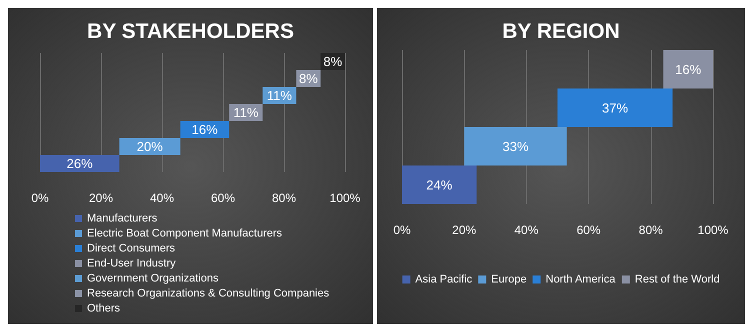  What do you see at coordinates (131, 248) in the screenshot?
I see `legend-label: Direct Consumers` at bounding box center [131, 248].